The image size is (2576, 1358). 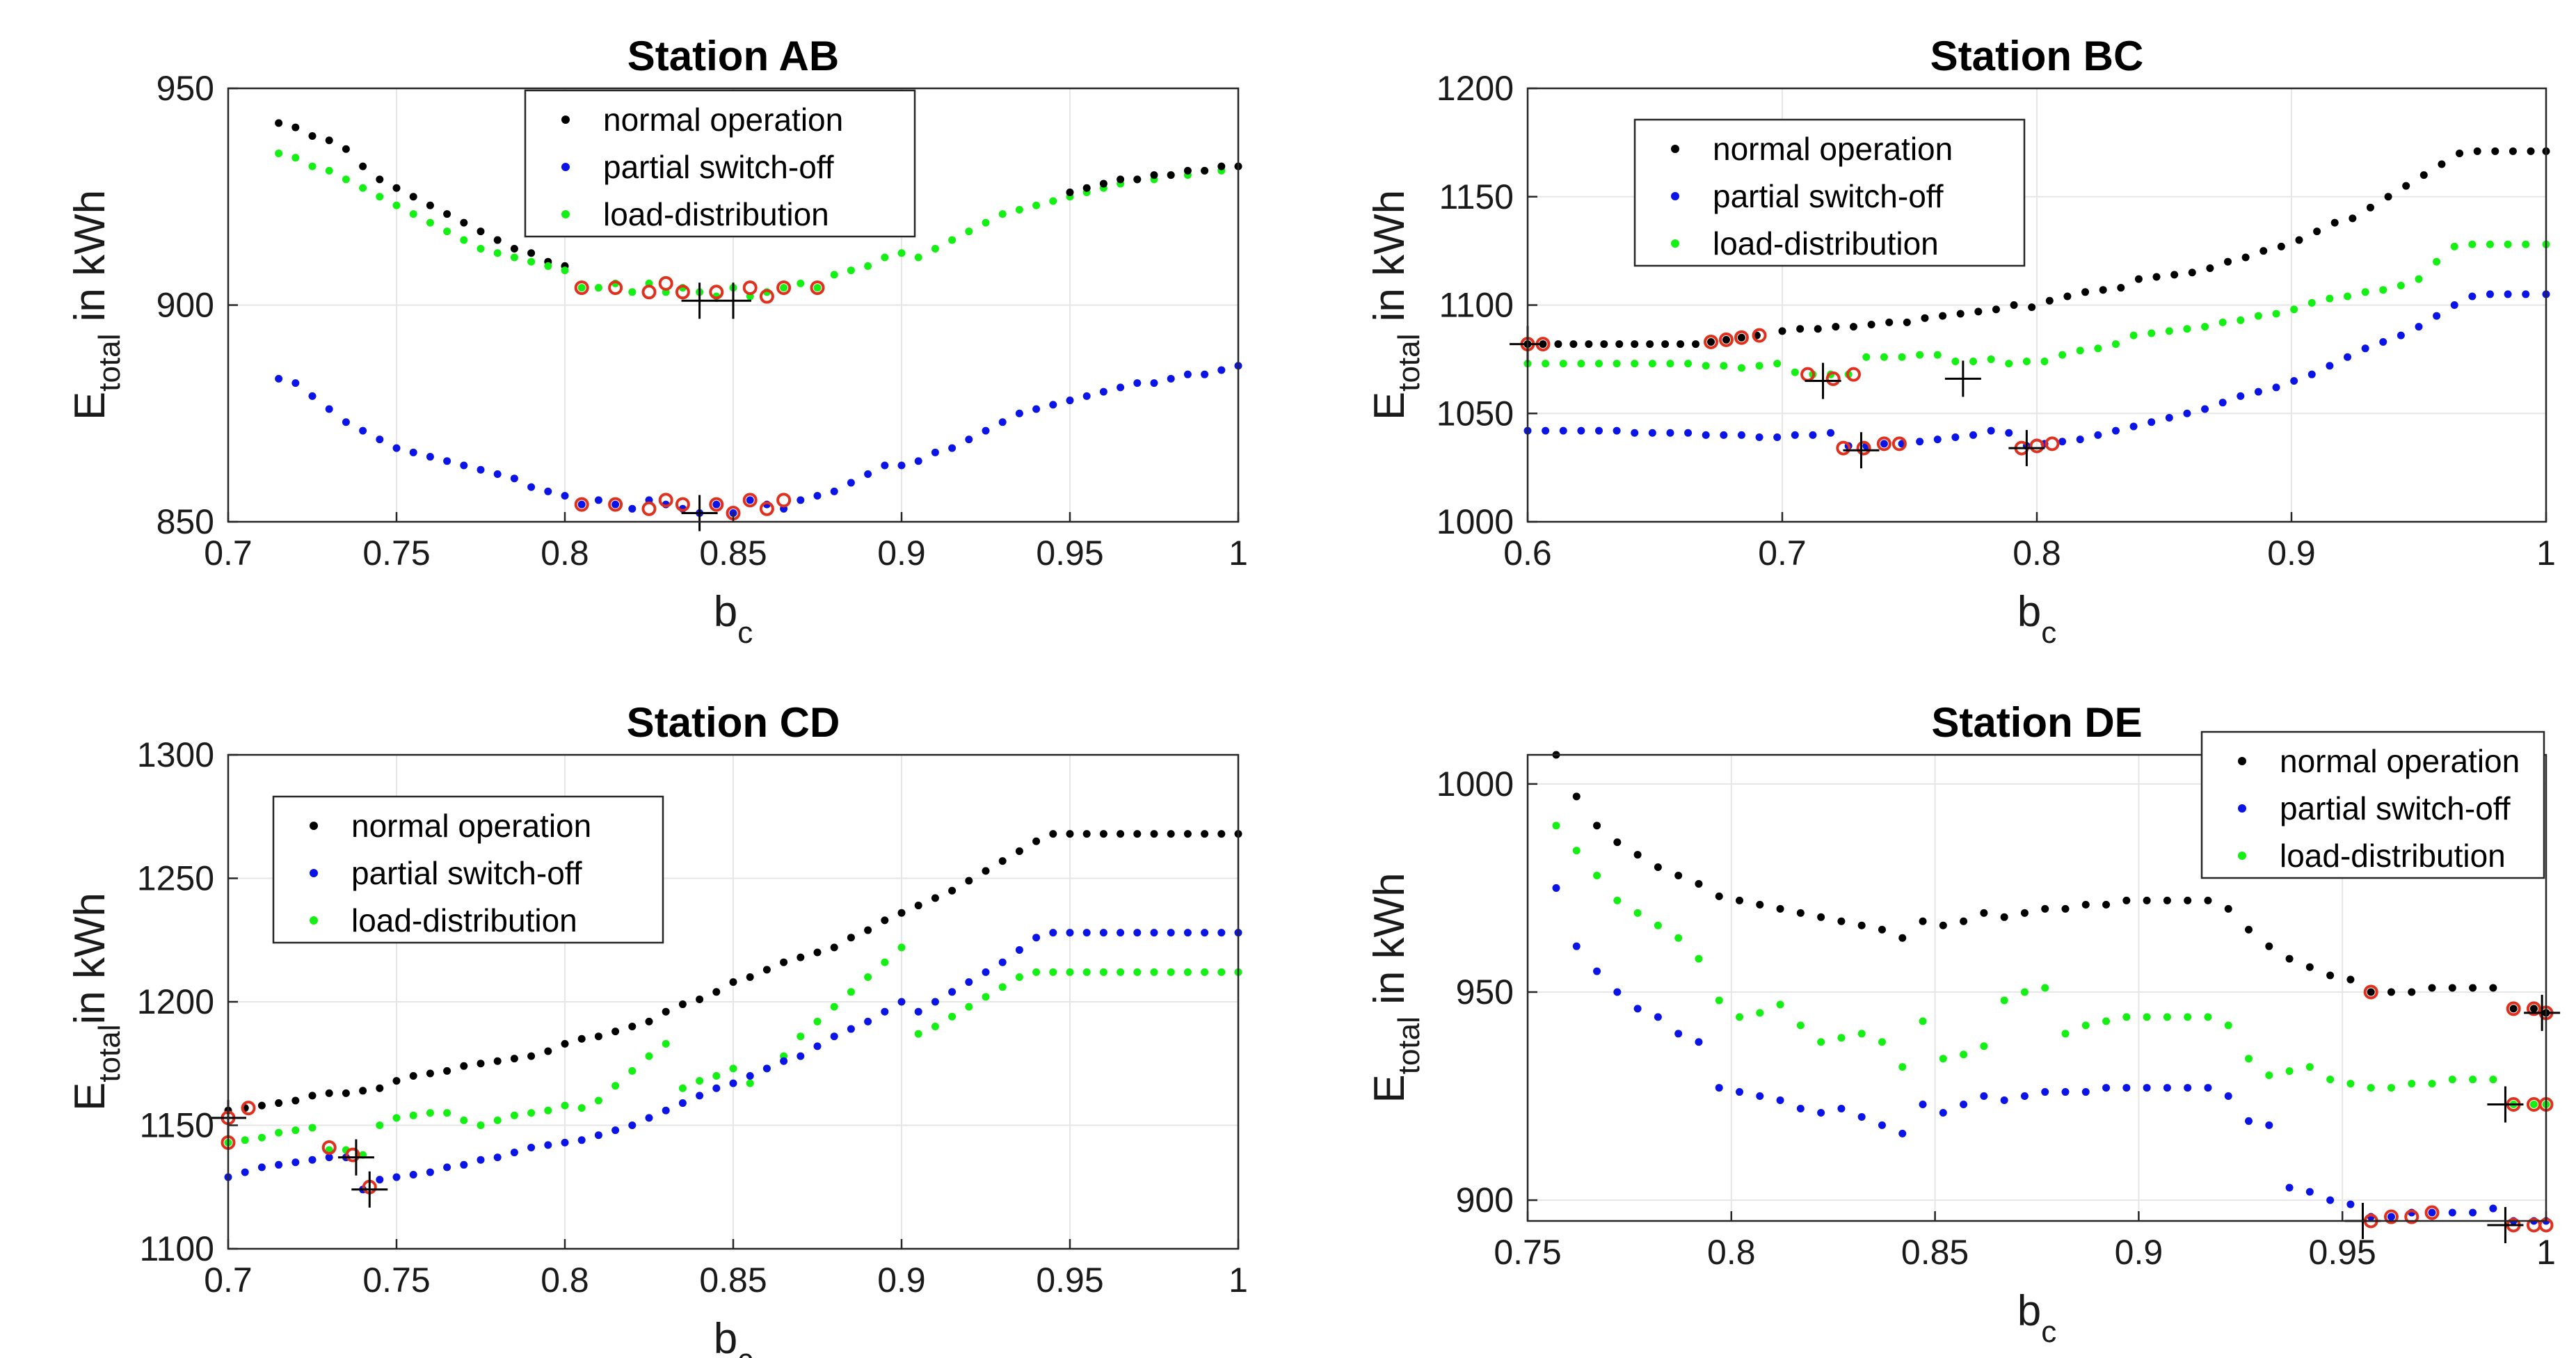 I want to click on optimum-marker, so click(x=699, y=513).